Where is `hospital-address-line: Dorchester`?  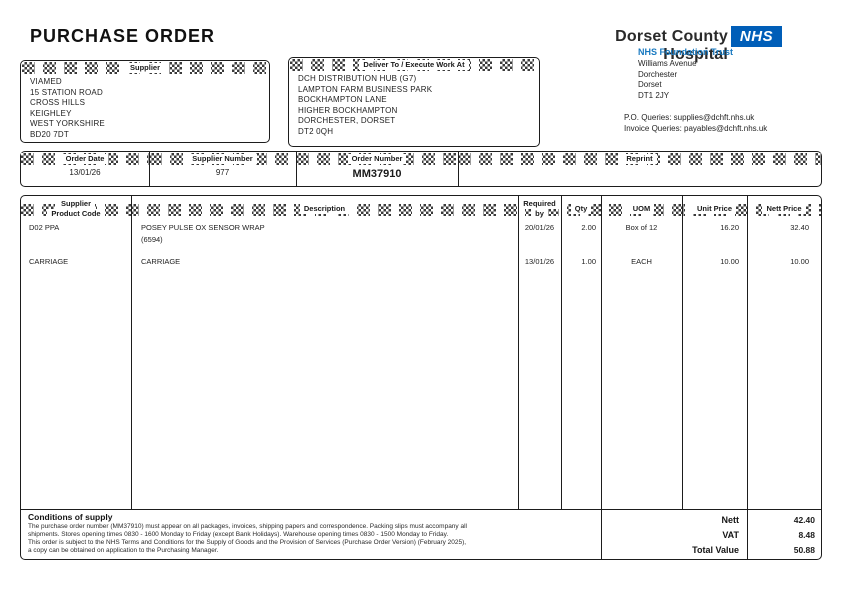
hospital-address-line: Dorchester is located at coordinates (658, 74).